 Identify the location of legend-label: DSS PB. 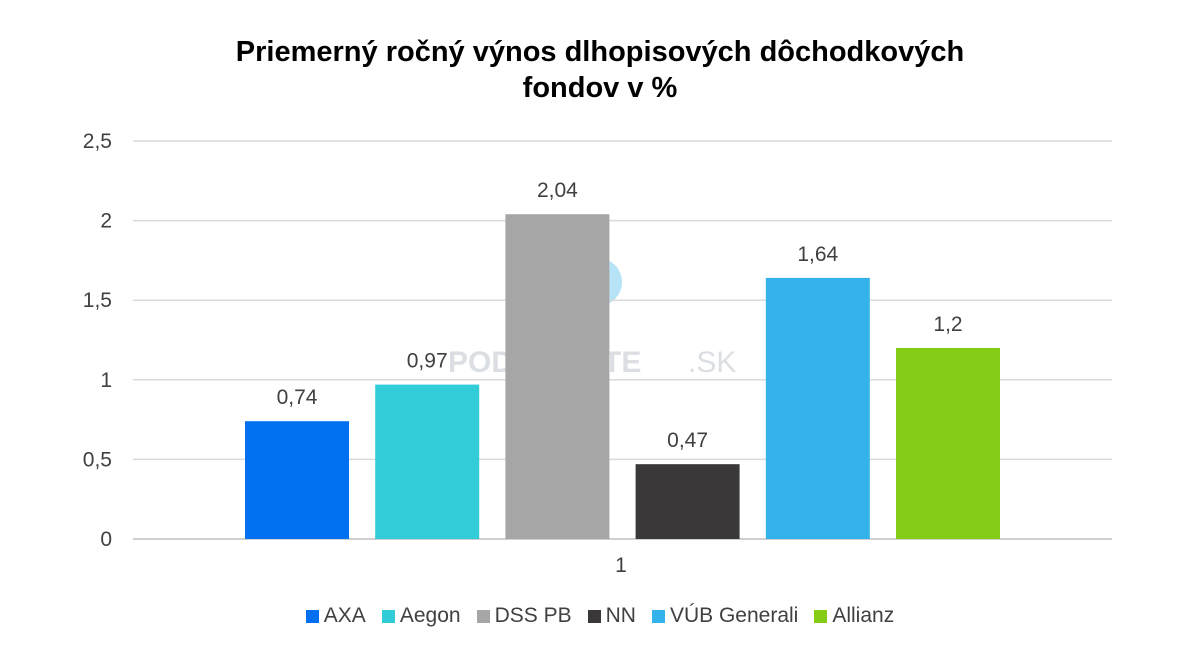
(533, 615).